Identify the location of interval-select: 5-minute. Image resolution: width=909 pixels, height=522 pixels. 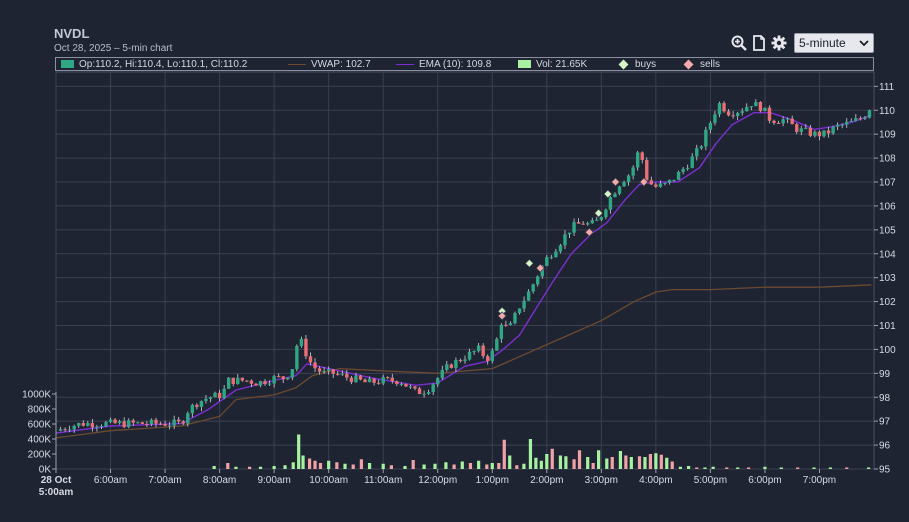
(834, 43).